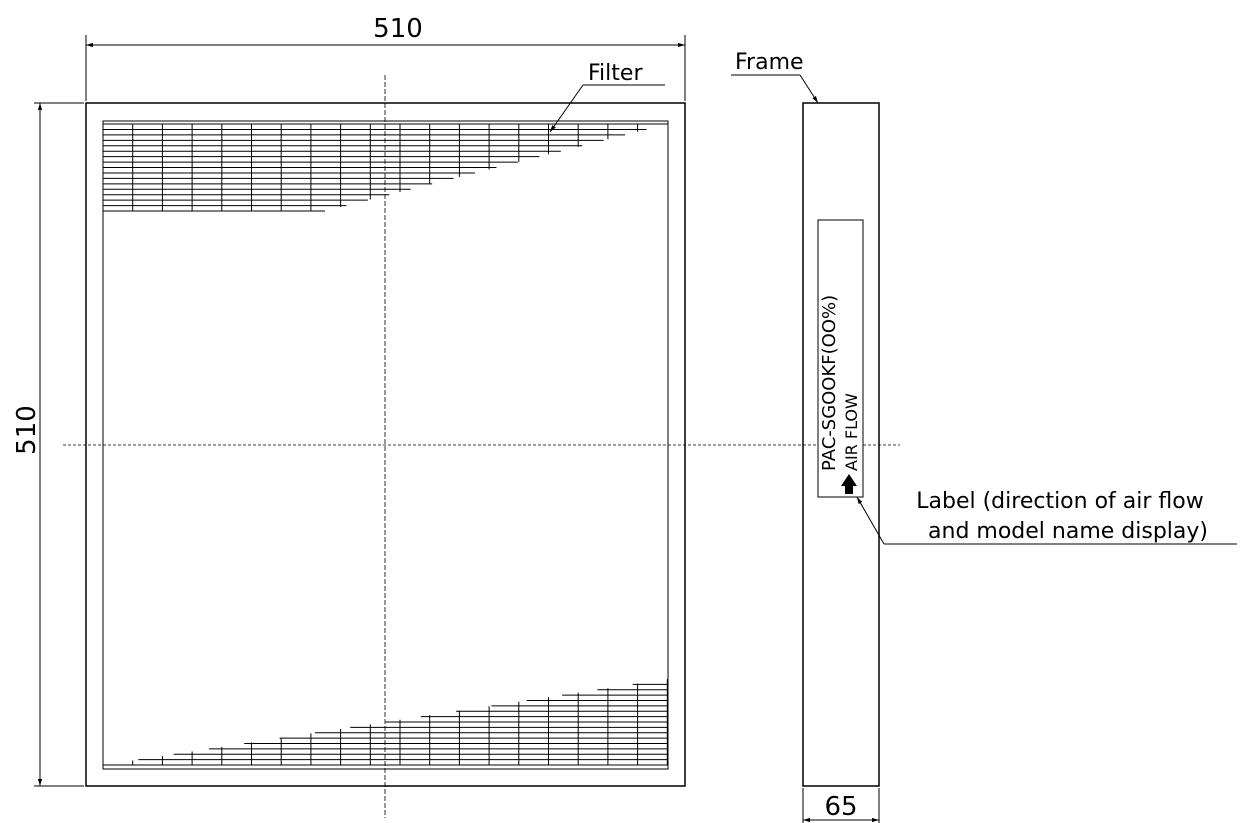 The image size is (1258, 823). What do you see at coordinates (607, 108) in the screenshot?
I see `filter-leader` at bounding box center [607, 108].